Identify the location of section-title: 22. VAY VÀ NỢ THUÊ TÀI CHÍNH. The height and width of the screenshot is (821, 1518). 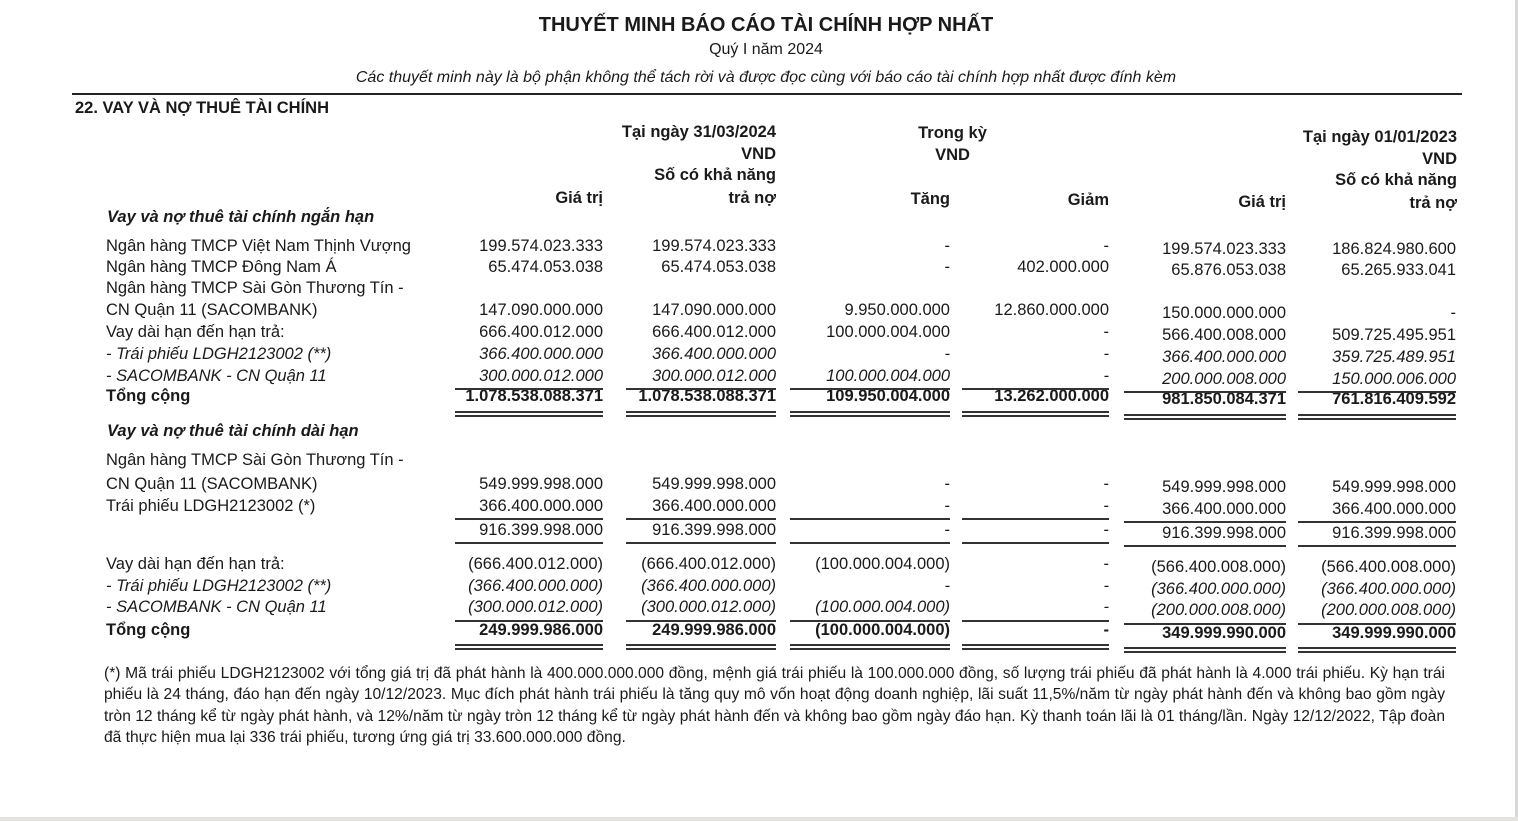
(202, 108).